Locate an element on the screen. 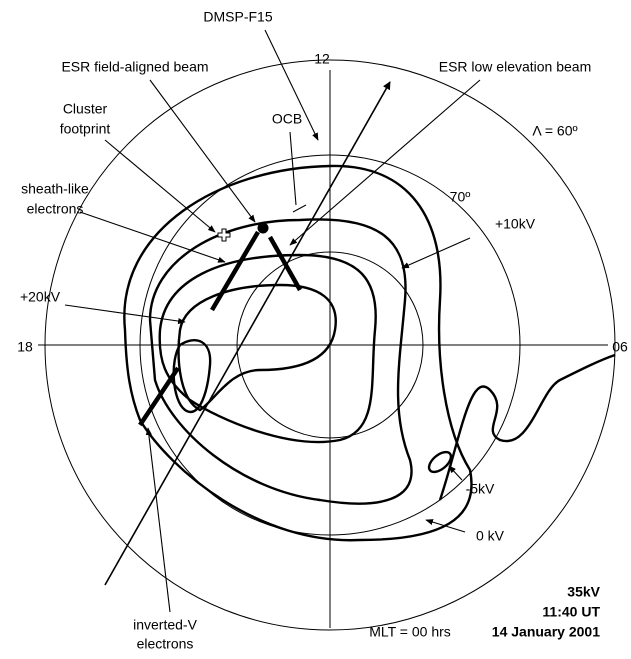  label: ESR low elevation beam is located at coordinates (515, 67).